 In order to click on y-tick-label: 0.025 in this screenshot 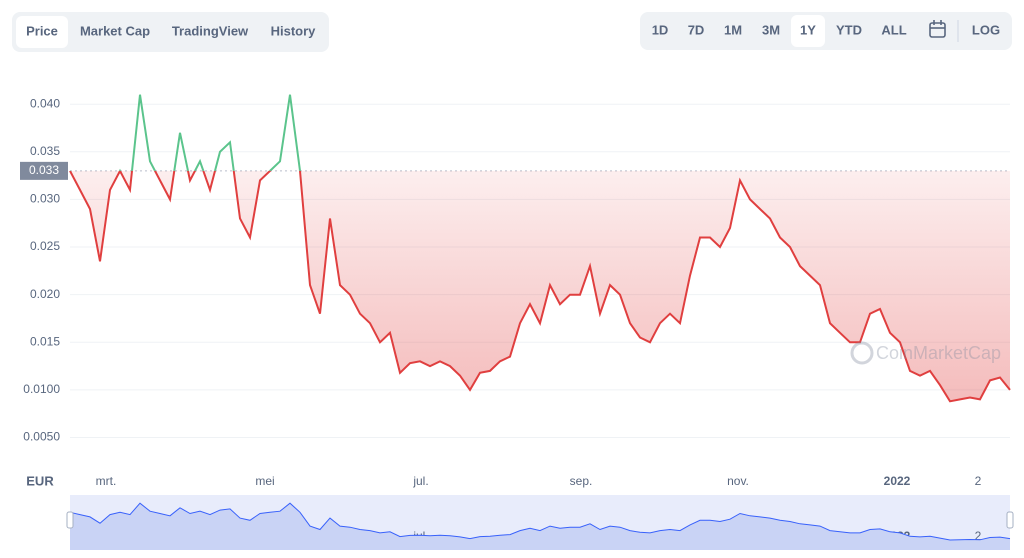, I will do `click(45, 246)`.